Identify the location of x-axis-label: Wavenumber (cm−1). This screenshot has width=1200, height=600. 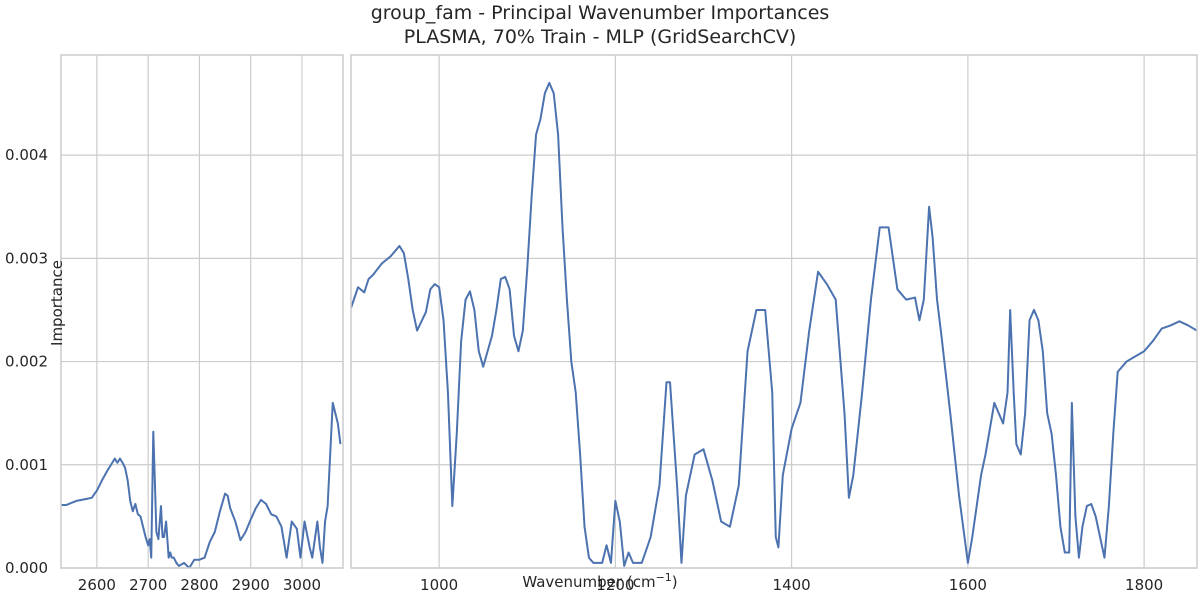
(599, 581).